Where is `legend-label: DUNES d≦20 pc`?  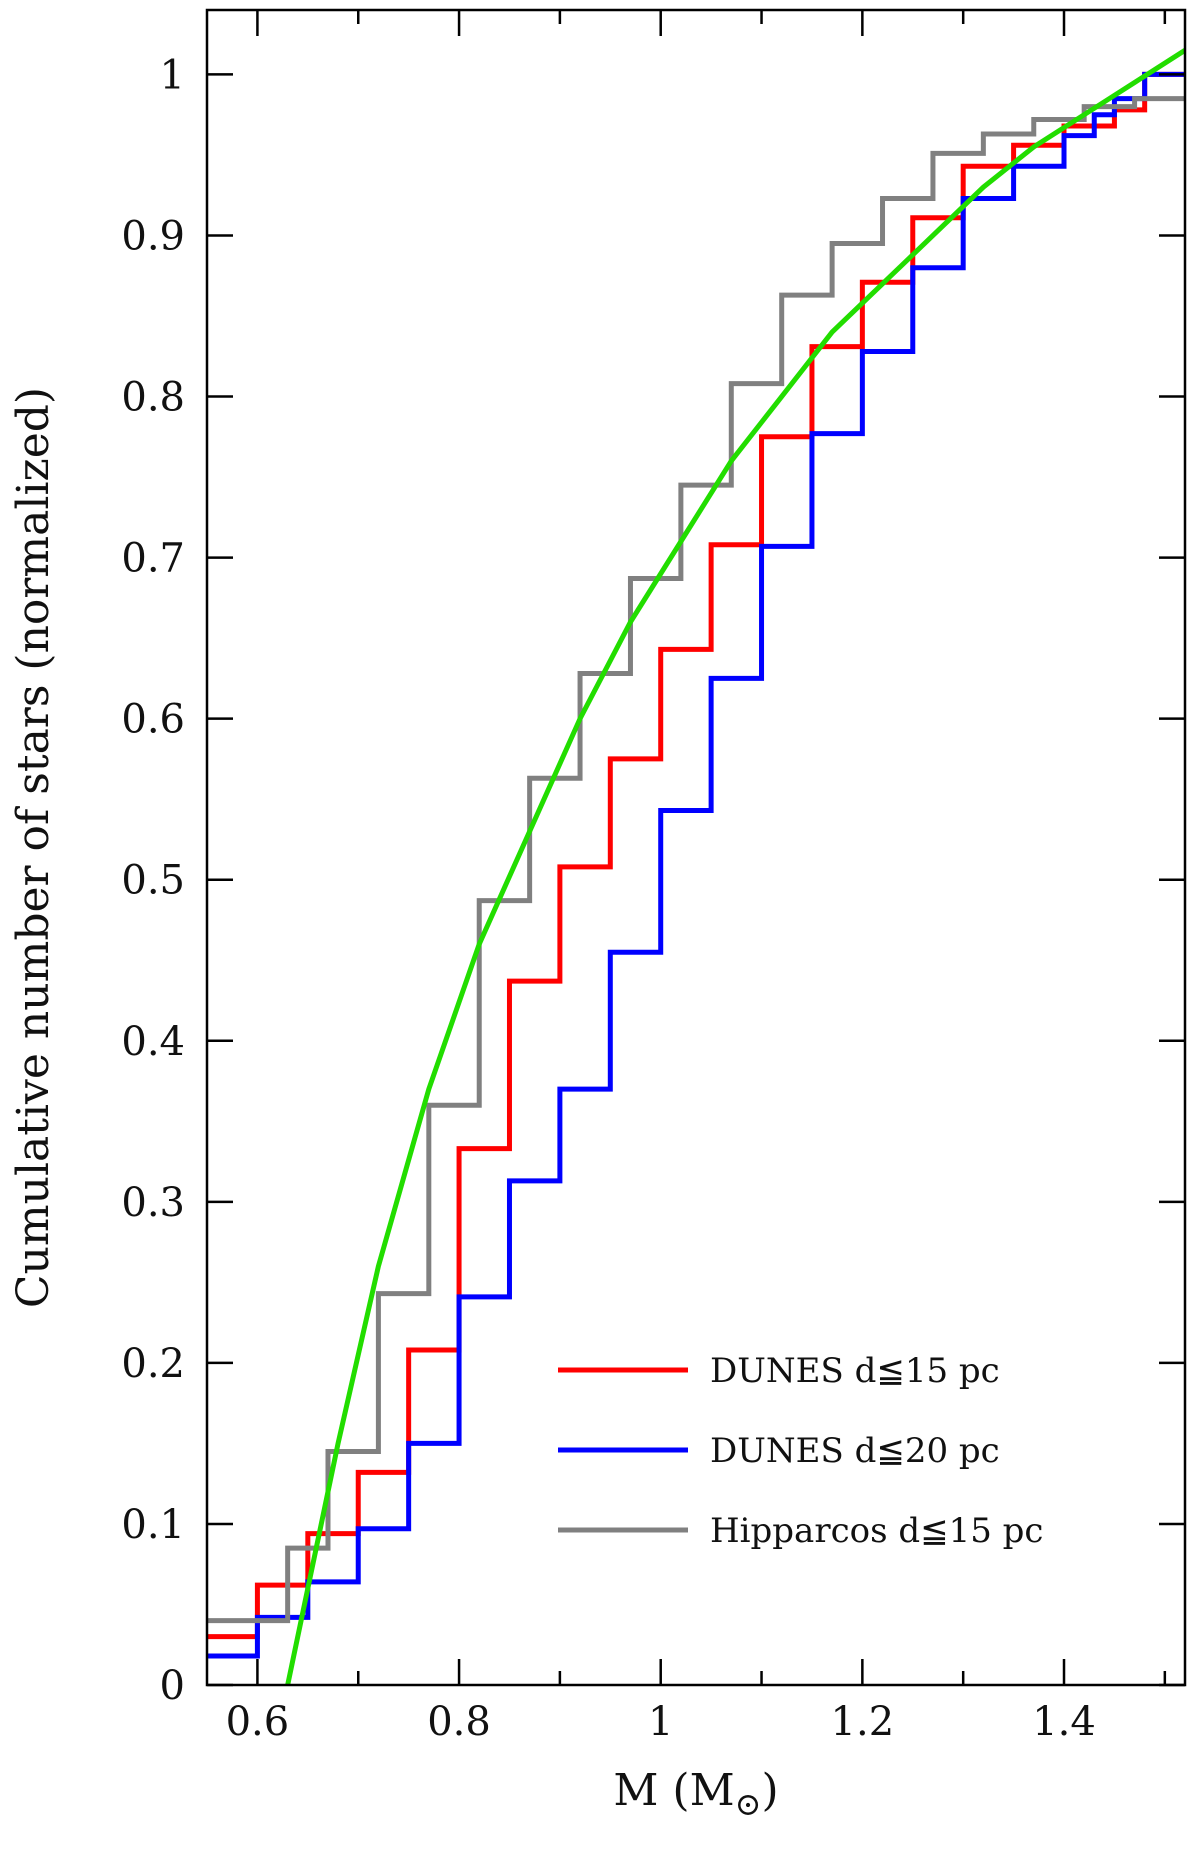 legend-label: DUNES d≦20 pc is located at coordinates (855, 1451).